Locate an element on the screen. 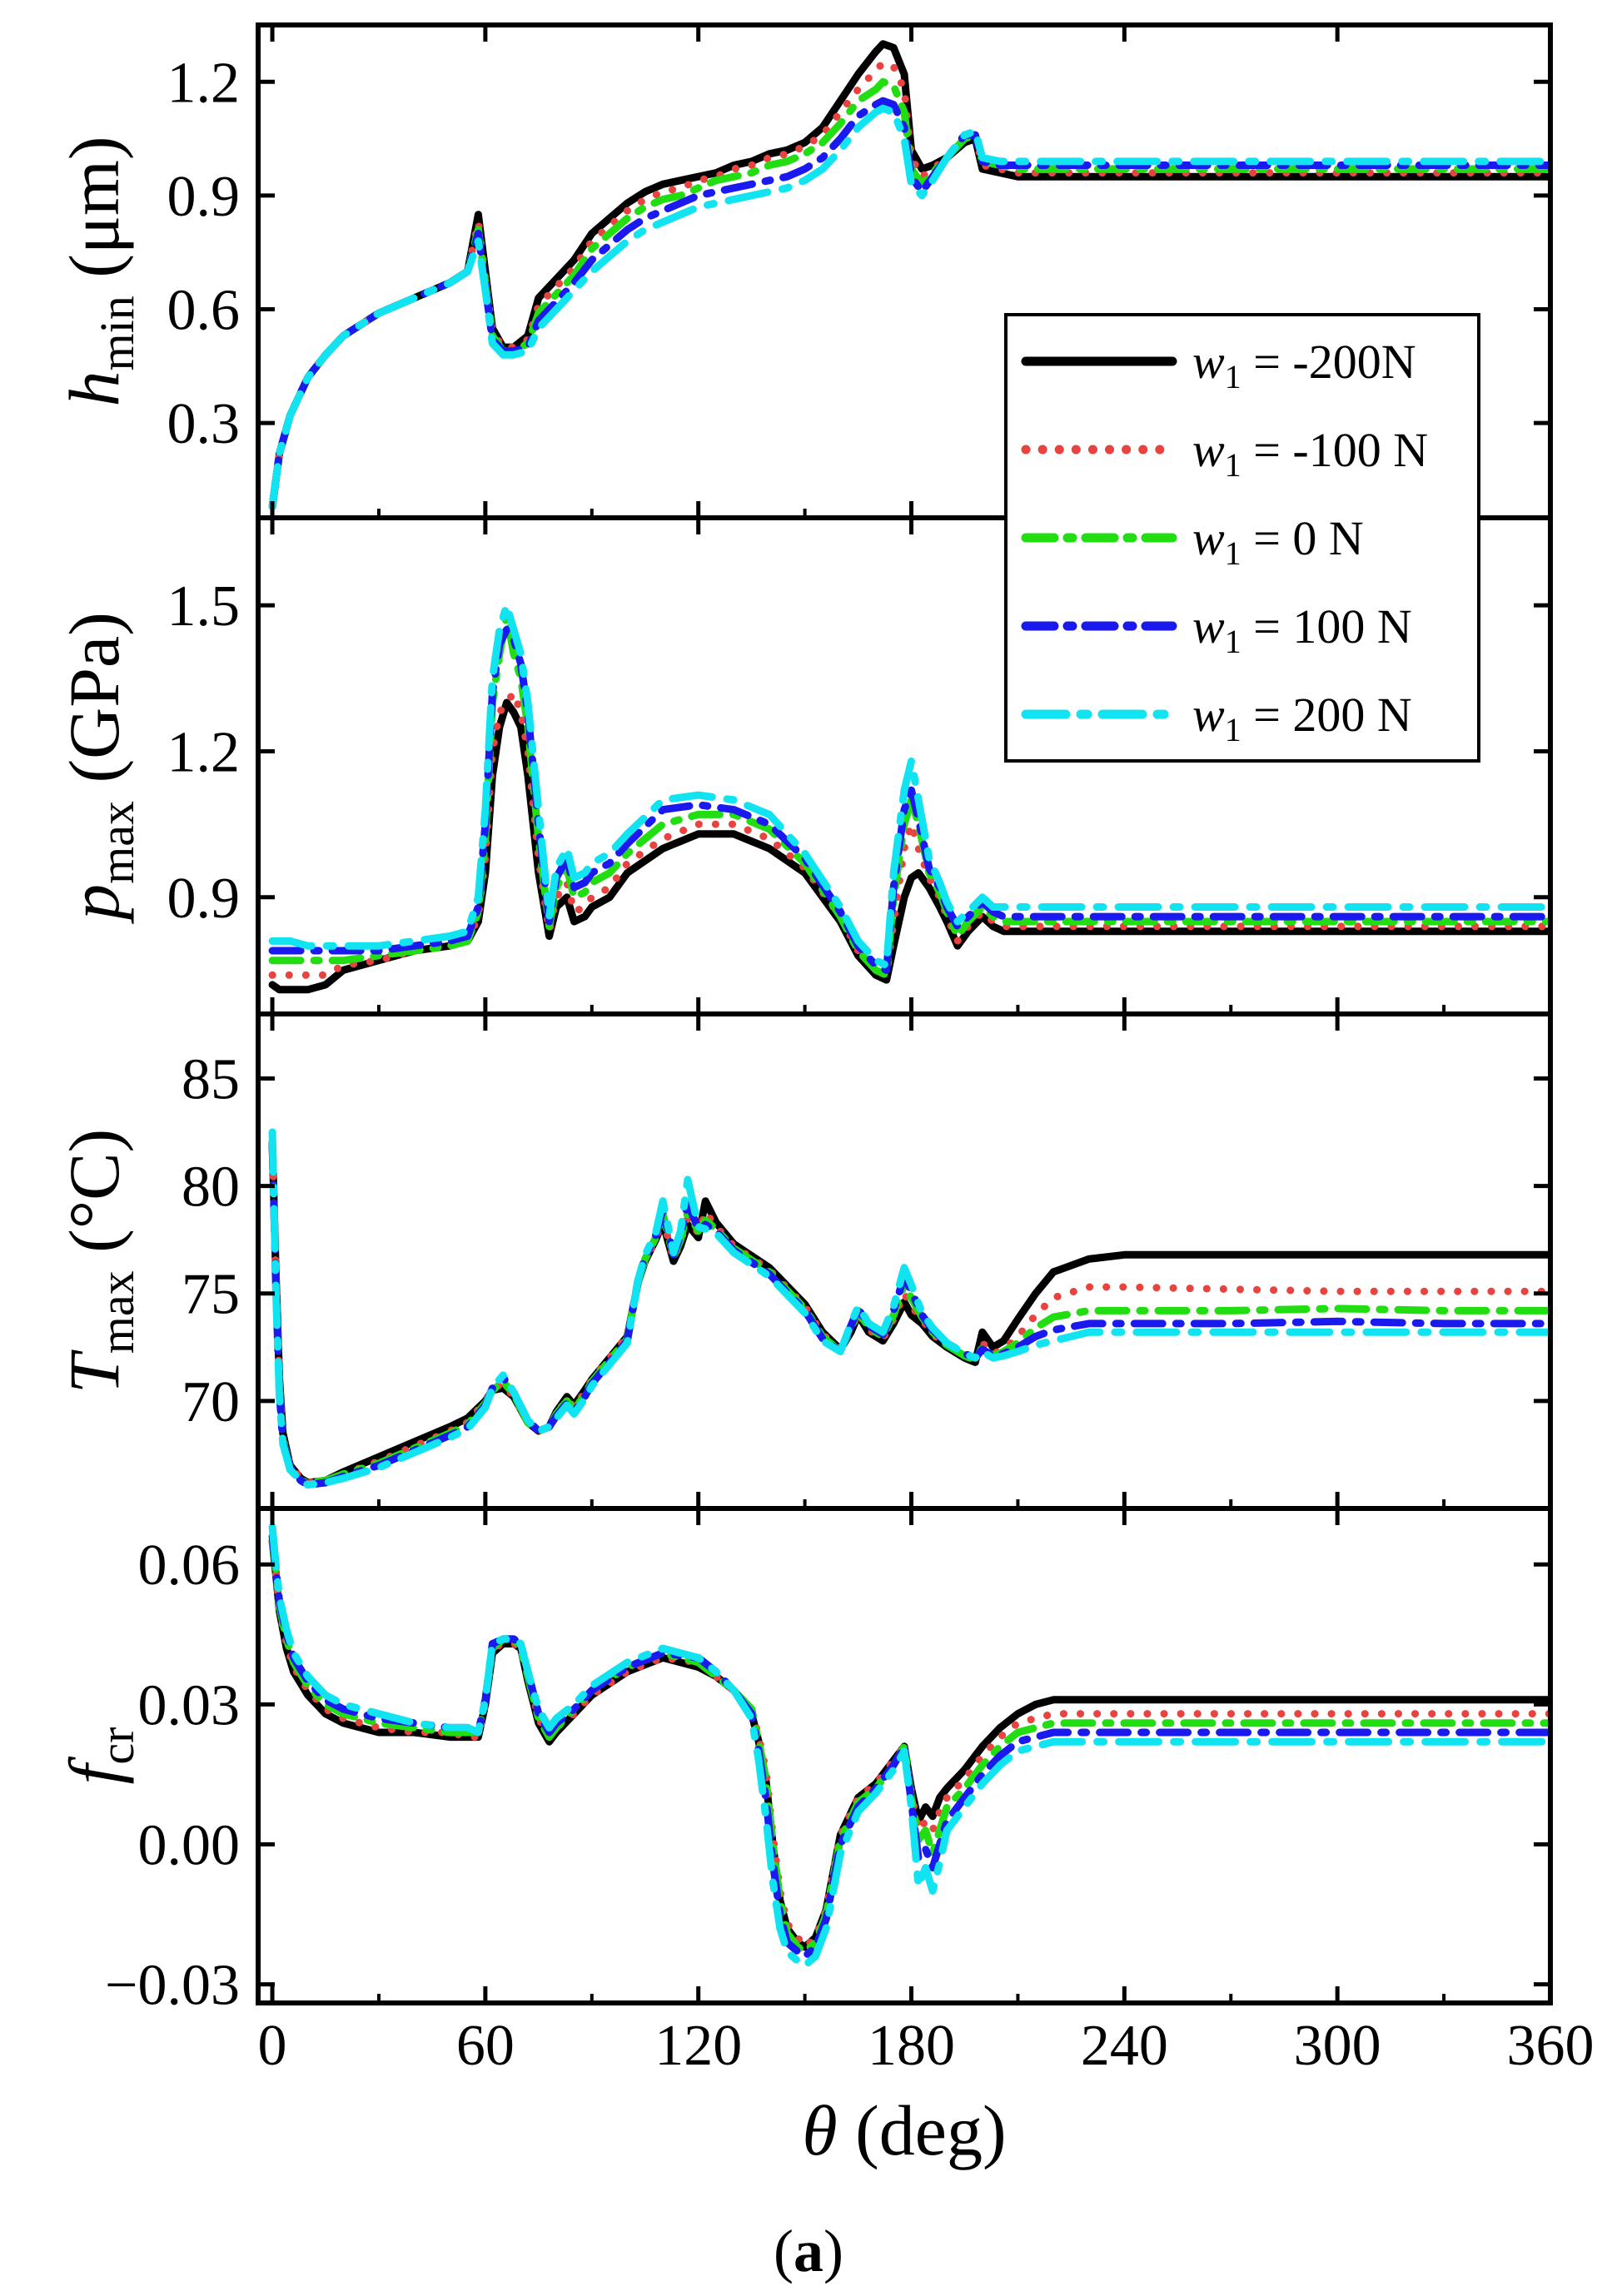 The height and width of the screenshot is (2296, 1617). x-tick-label: 0 is located at coordinates (272, 2046).